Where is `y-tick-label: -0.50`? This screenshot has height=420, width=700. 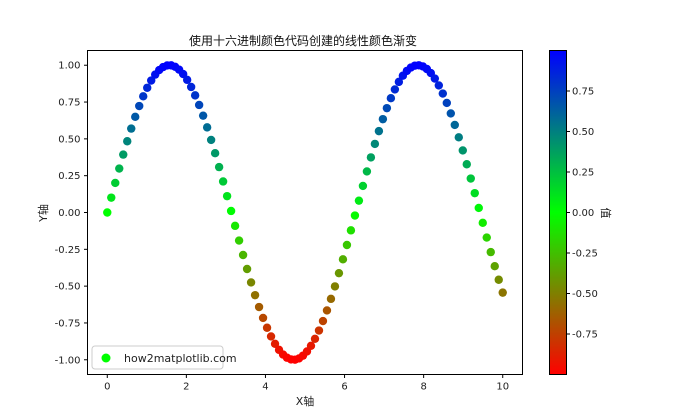
y-tick-label: -0.50 is located at coordinates (68, 287).